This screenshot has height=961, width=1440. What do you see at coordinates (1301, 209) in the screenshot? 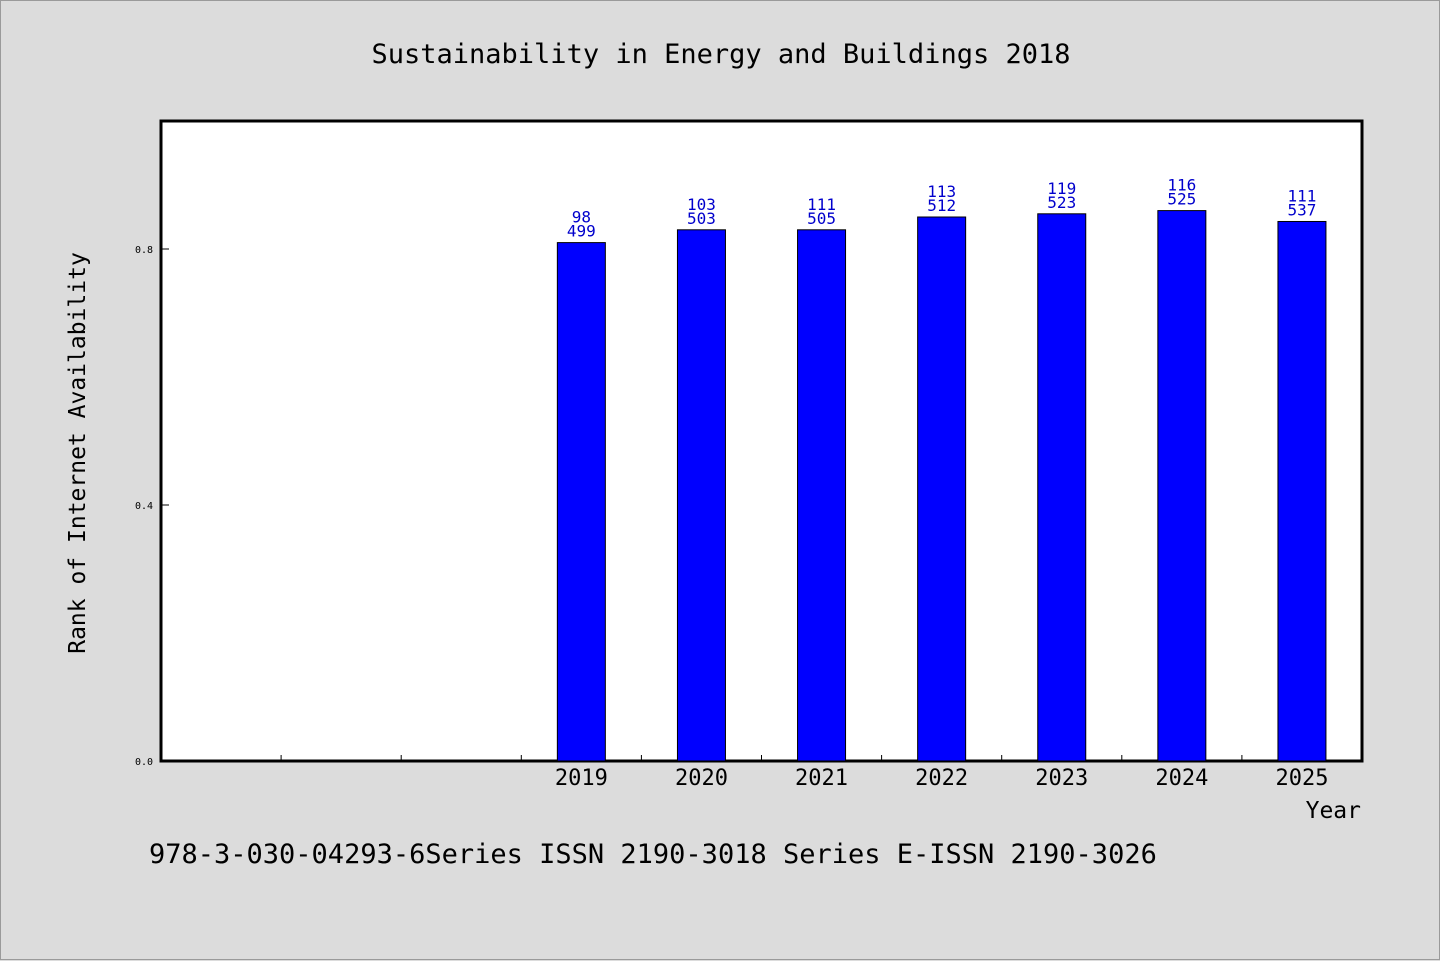
I see `data-label-bottom: 537` at bounding box center [1301, 209].